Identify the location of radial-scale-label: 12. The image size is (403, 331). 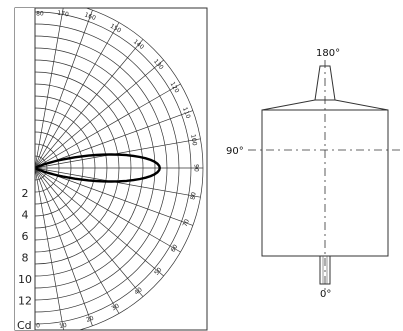
(25, 301).